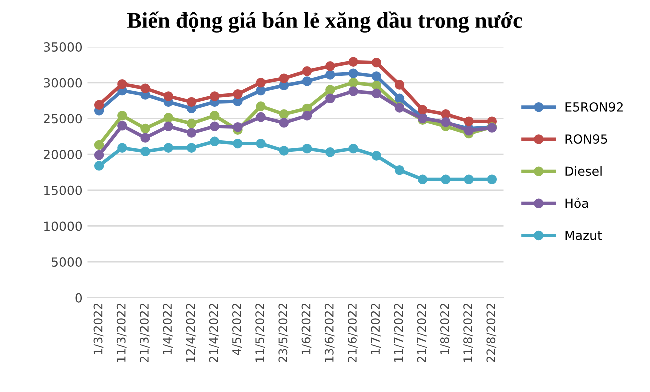  What do you see at coordinates (261, 333) in the screenshot?
I see `x-tick-label: 11/5/2022` at bounding box center [261, 333].